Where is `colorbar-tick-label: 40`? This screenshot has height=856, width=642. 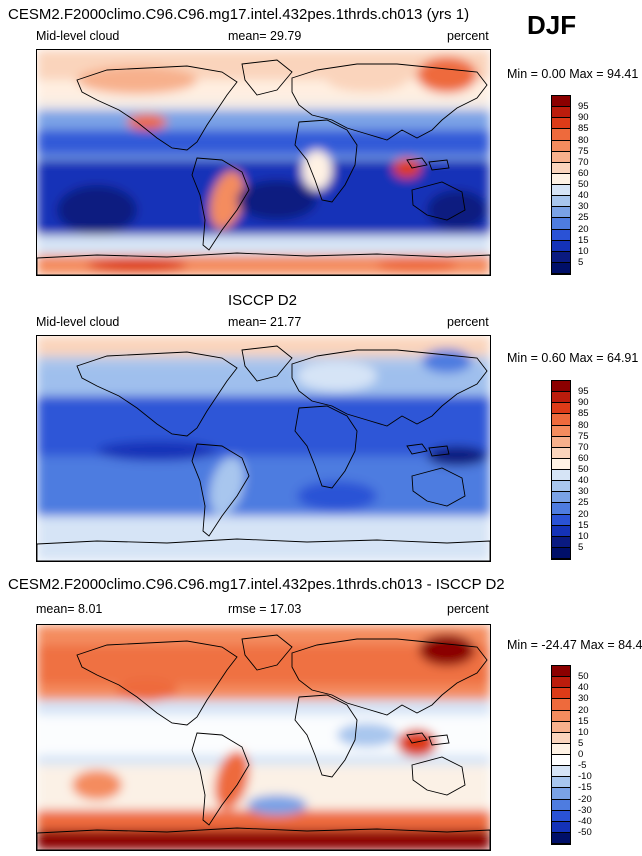 colorbar-tick-label: 40 is located at coordinates (583, 481).